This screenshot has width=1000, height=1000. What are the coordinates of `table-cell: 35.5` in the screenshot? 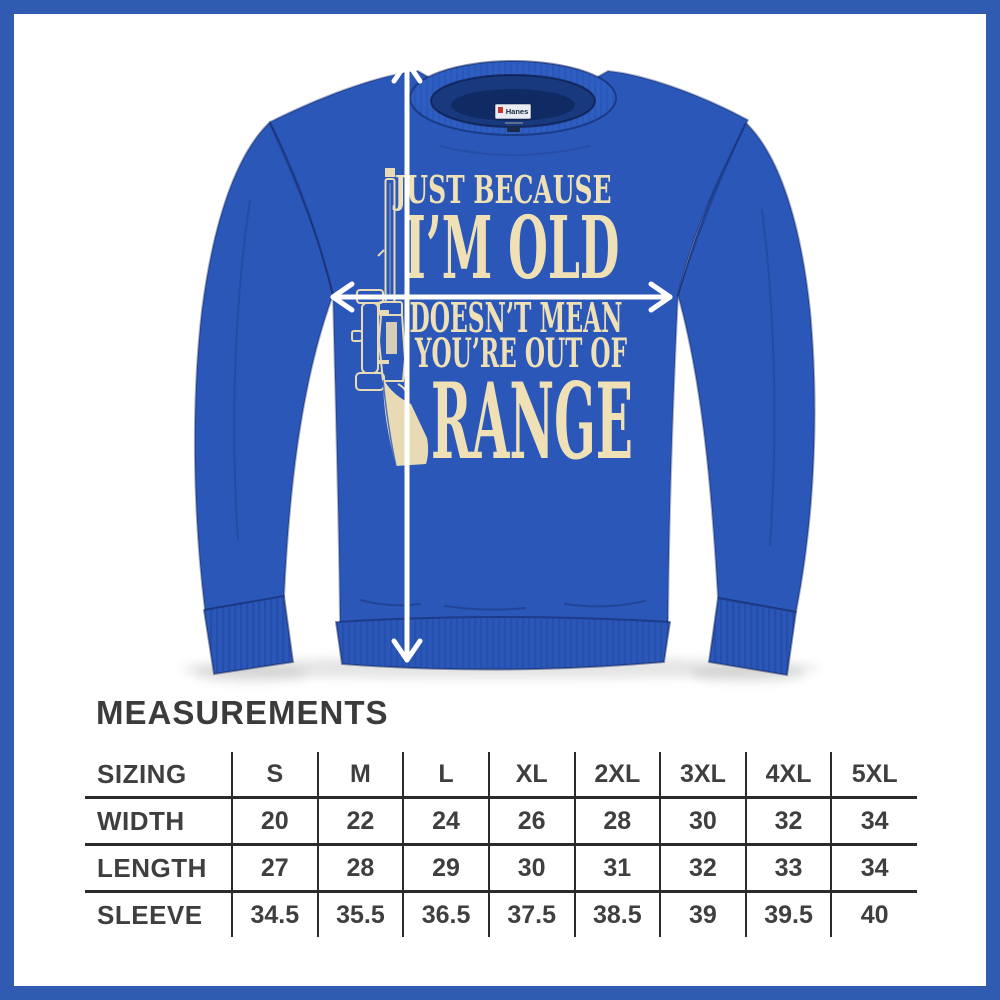 It's located at (361, 914).